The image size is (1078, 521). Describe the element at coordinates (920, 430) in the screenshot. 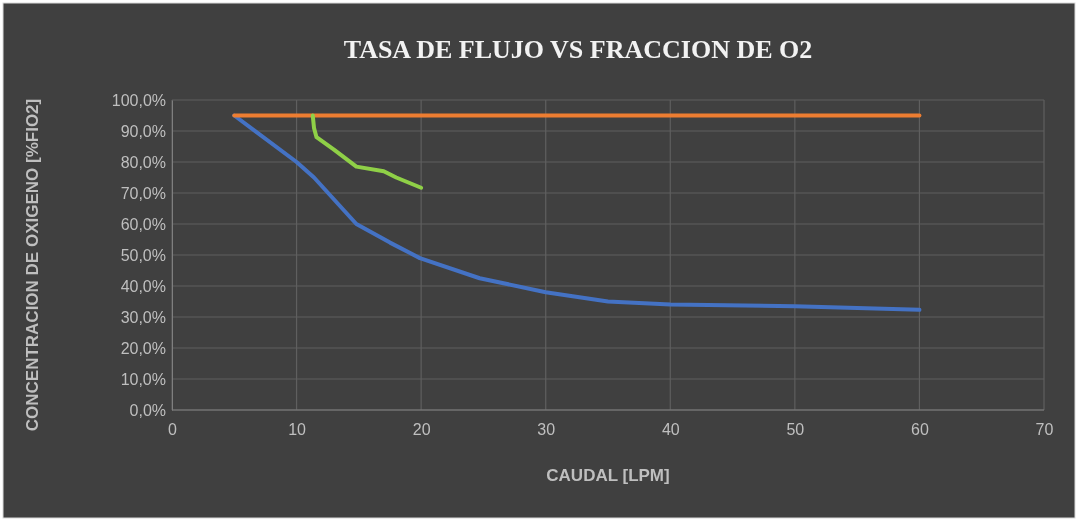

I see `x-tick-label: 60` at that location.